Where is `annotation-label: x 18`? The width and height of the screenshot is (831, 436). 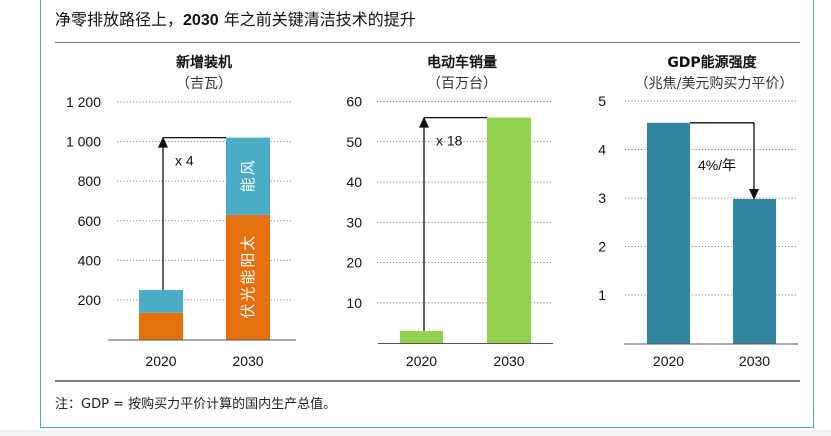
annotation-label: x 18 is located at coordinates (449, 141).